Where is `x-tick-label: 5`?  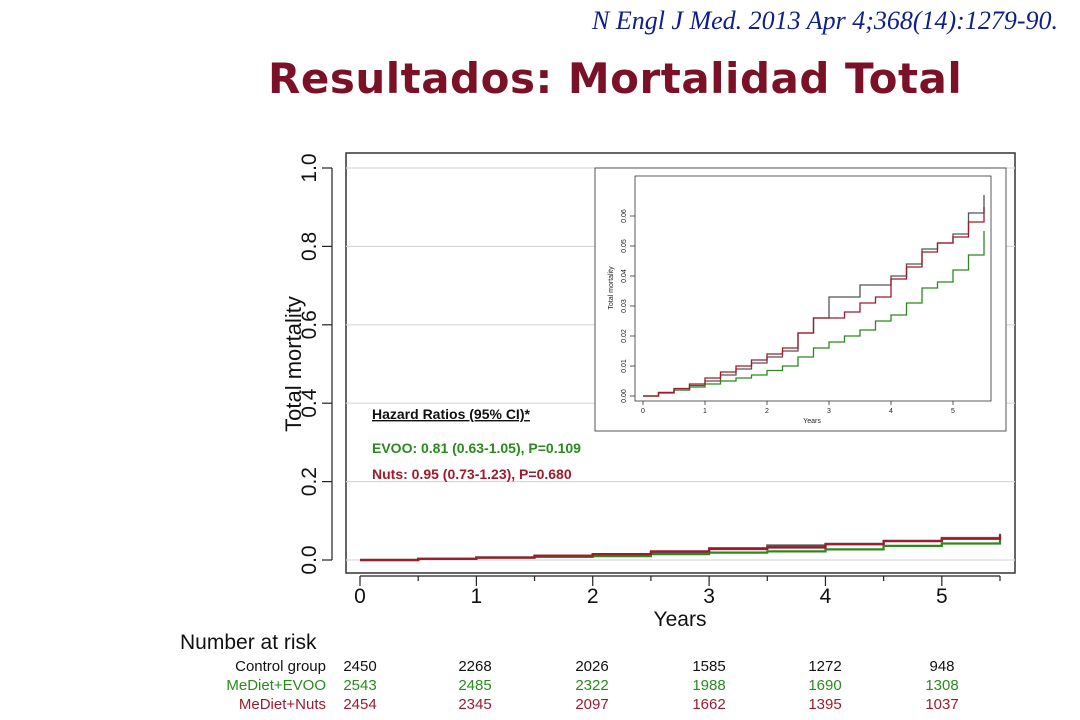 x-tick-label: 5 is located at coordinates (942, 596).